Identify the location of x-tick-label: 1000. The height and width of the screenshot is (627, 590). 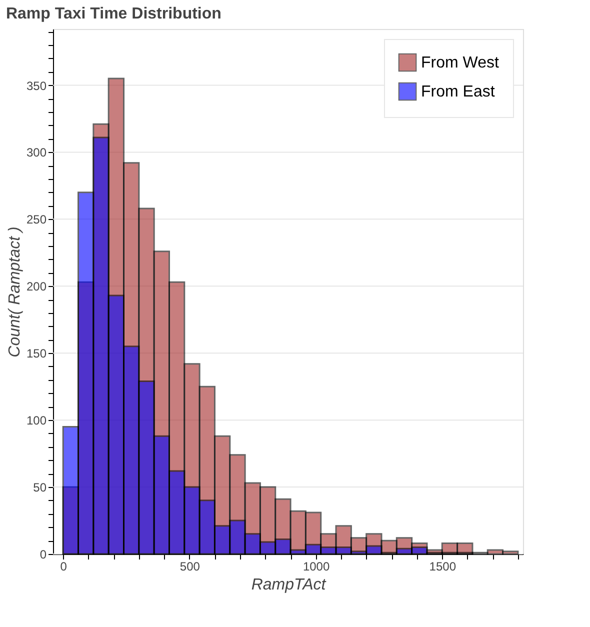
(316, 567).